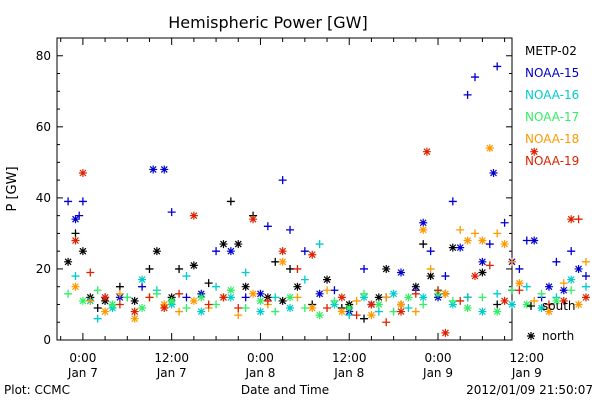 This screenshot has height=400, width=600. I want to click on chart-title: Hemispheric Power [GW], so click(267, 22).